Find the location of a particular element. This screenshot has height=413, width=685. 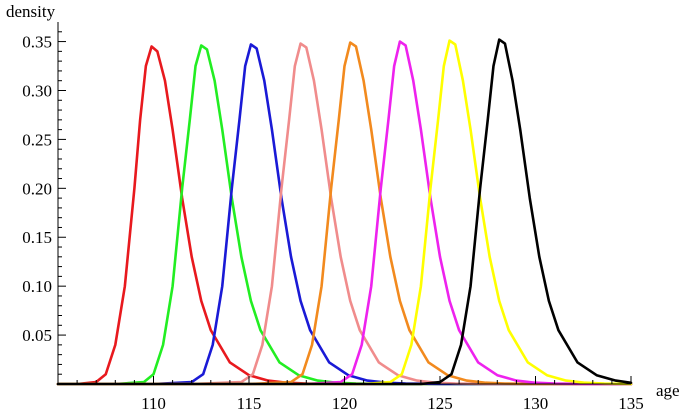

y-tick-label: 0.05 is located at coordinates (37, 335).